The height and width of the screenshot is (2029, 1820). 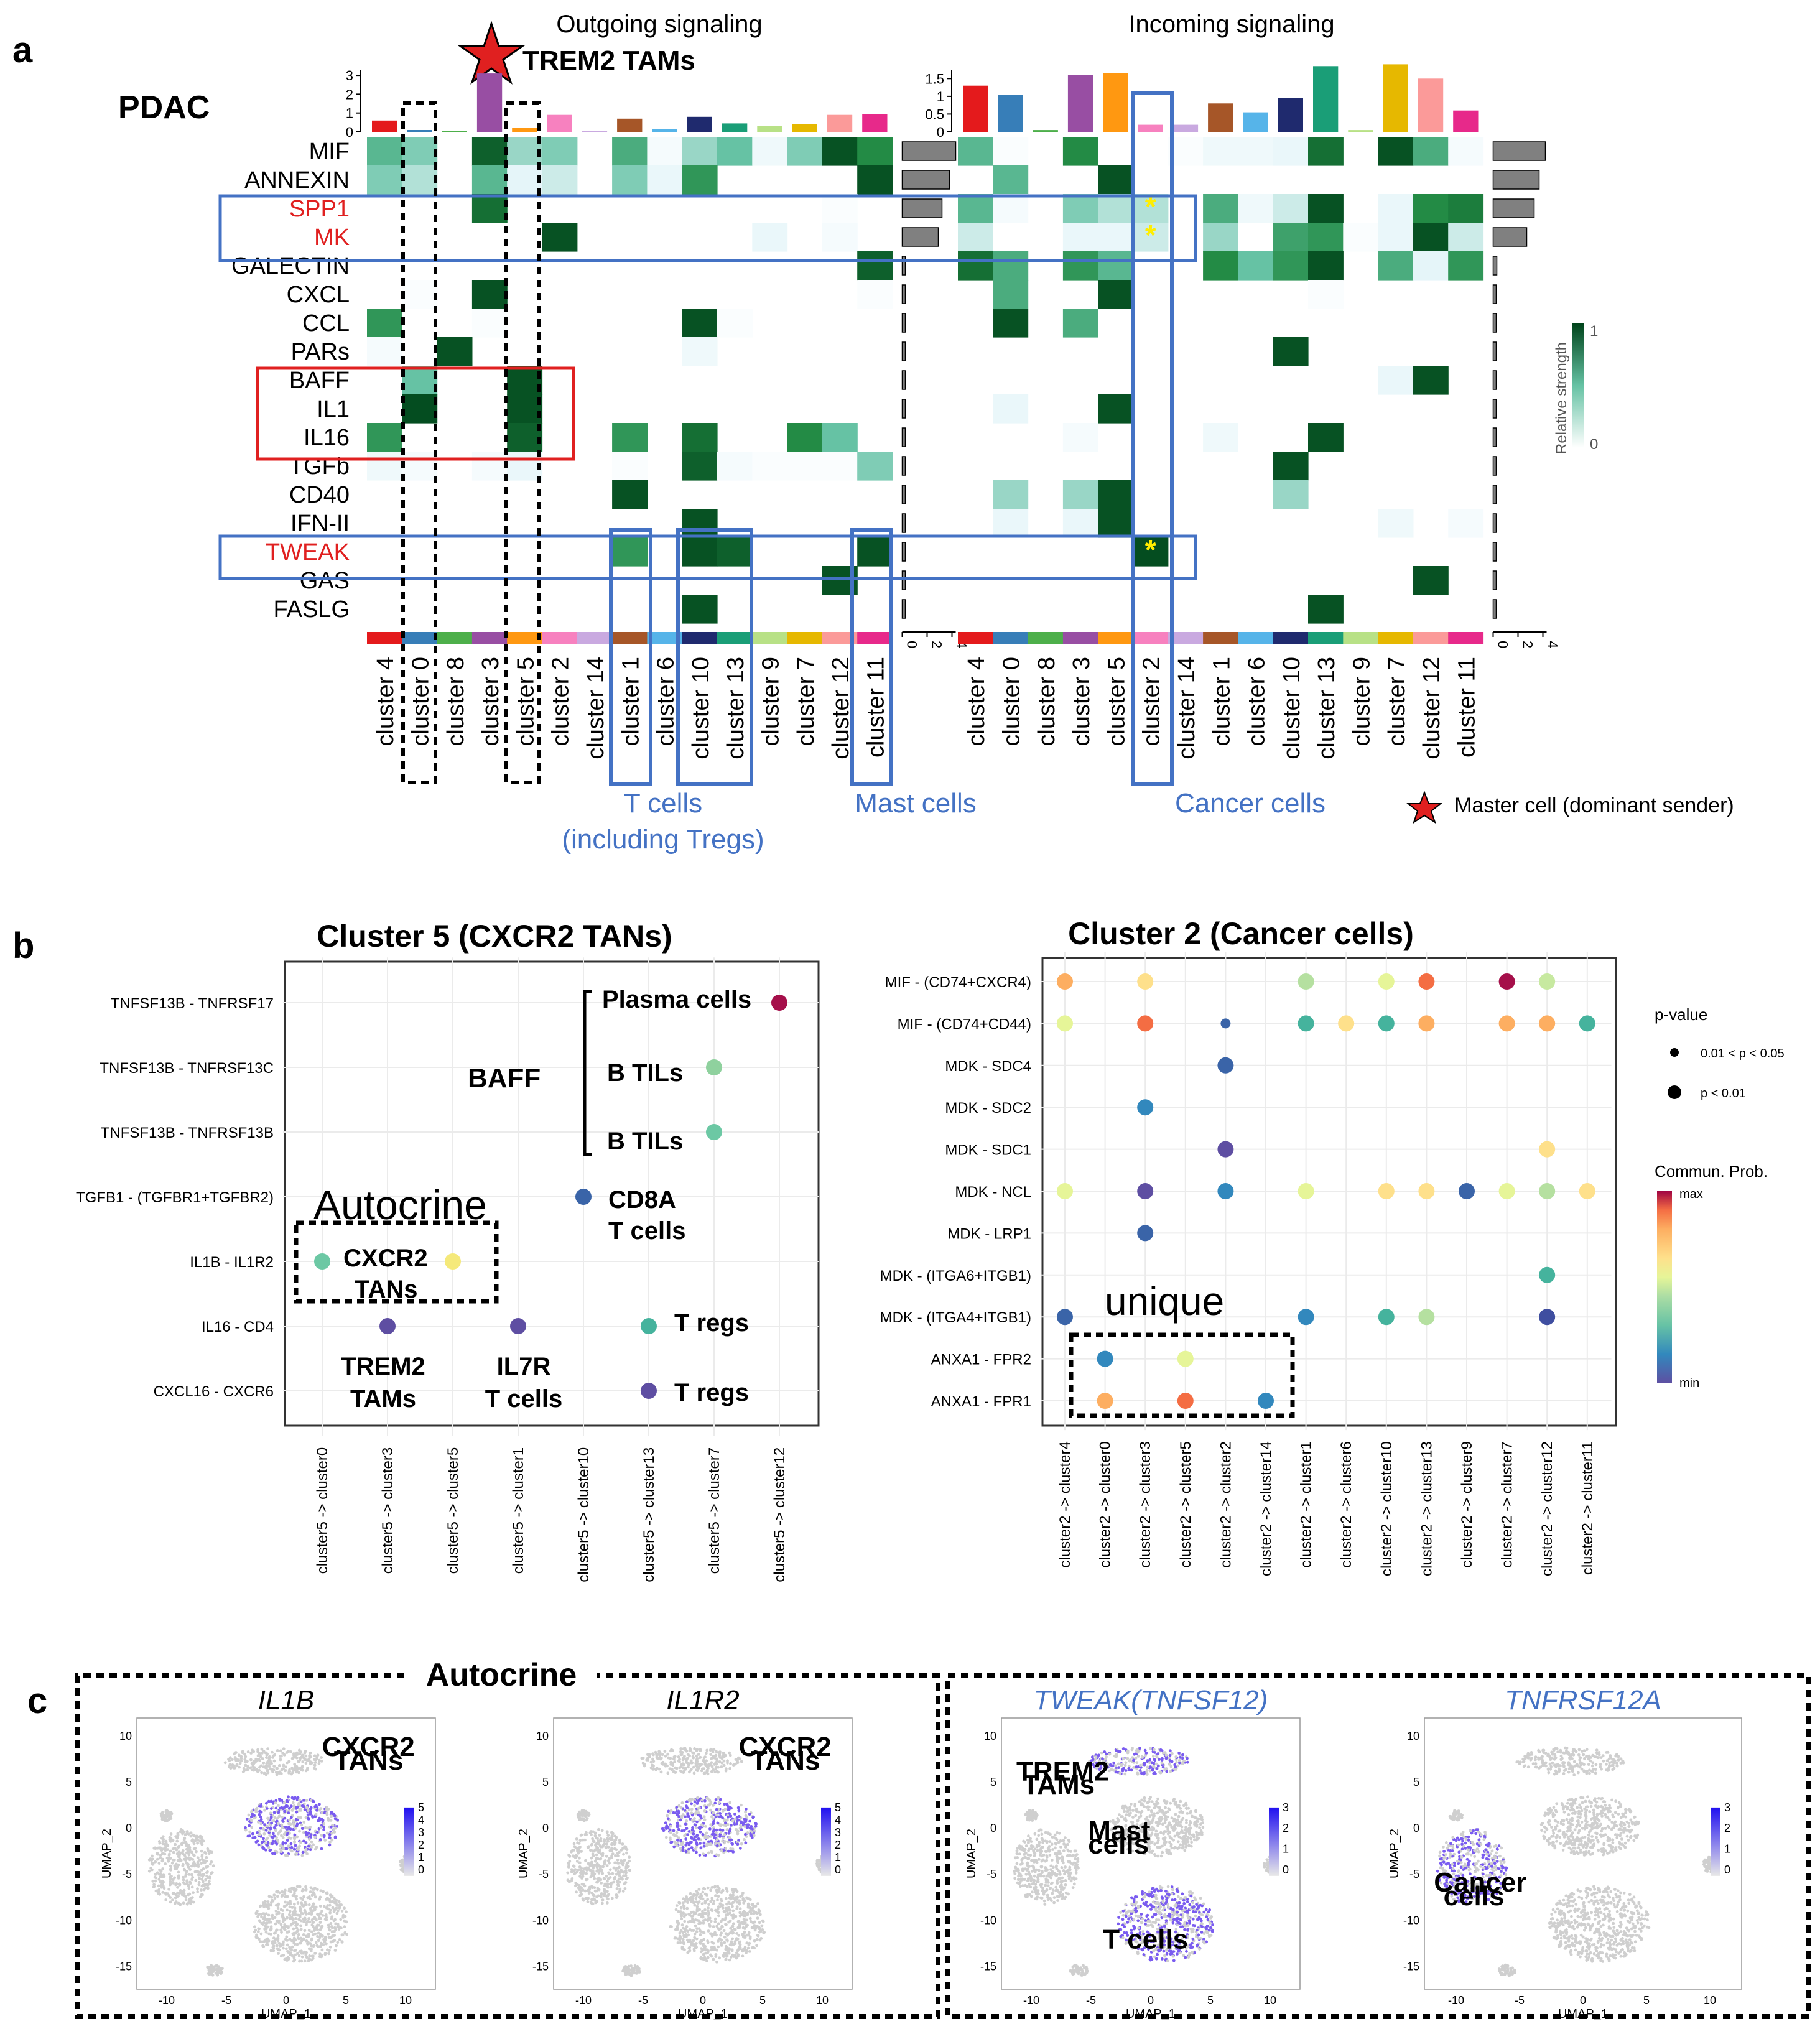 What do you see at coordinates (546, 1782) in the screenshot?
I see `umap-y-tick-1-1: 5` at bounding box center [546, 1782].